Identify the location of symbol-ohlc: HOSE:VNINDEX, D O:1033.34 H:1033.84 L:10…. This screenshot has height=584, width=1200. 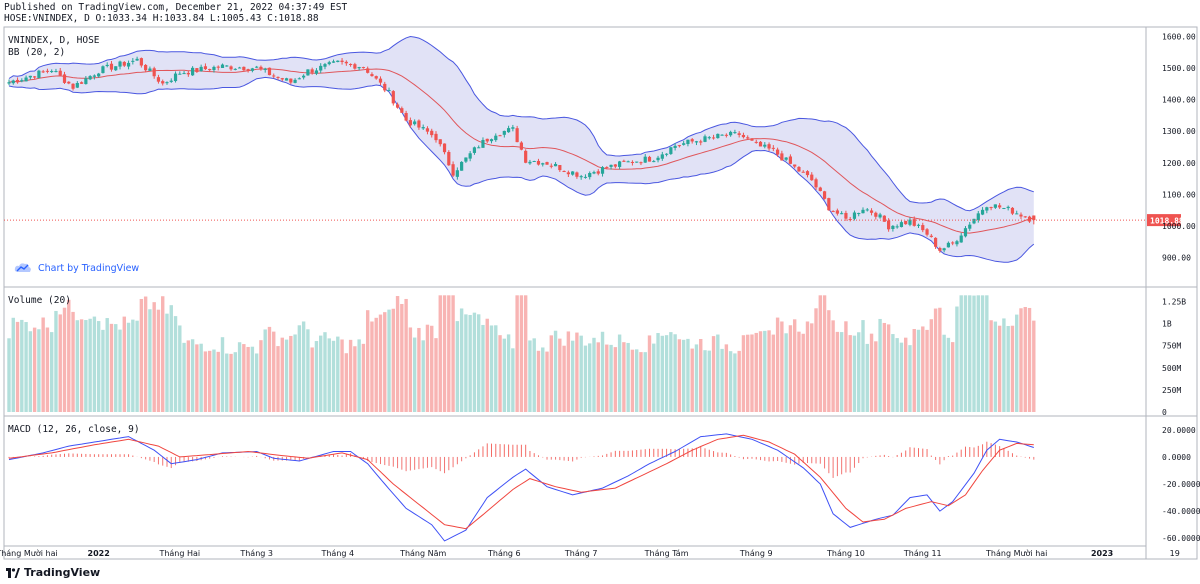
(161, 18).